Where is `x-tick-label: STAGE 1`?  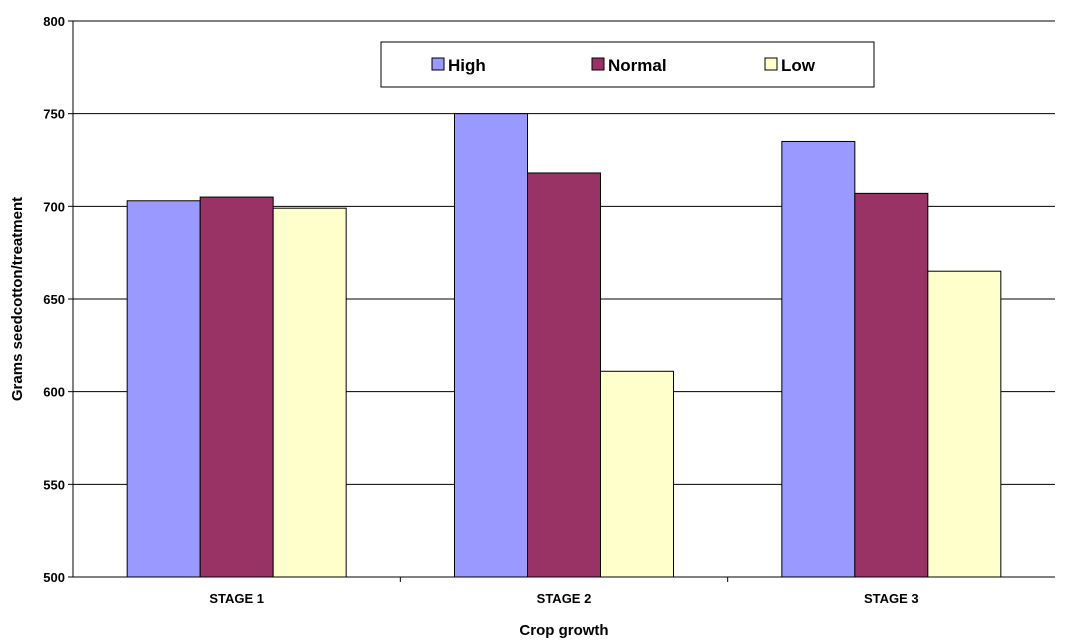
x-tick-label: STAGE 1 is located at coordinates (236, 598).